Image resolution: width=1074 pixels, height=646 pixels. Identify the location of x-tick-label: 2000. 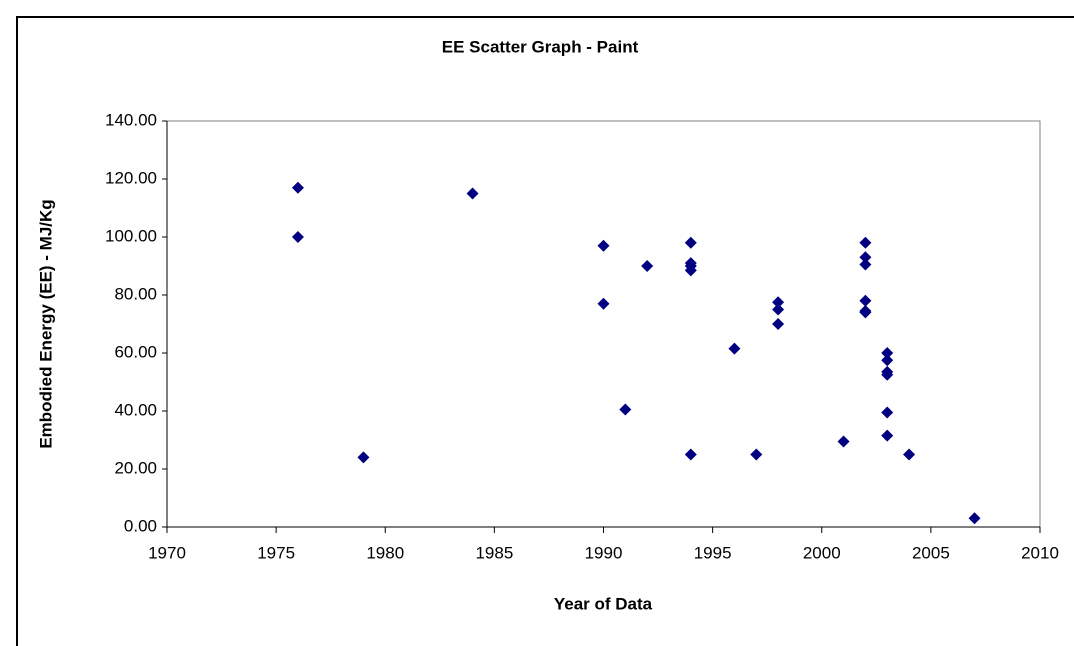
(822, 552).